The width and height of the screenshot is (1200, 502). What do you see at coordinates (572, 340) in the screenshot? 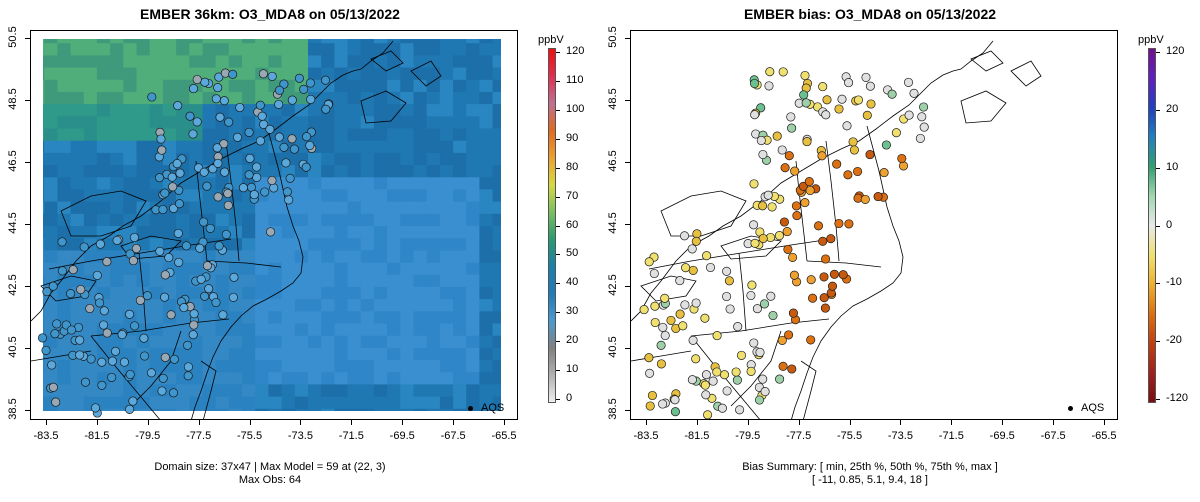
I see `colorbar-tick-label: 20` at bounding box center [572, 340].